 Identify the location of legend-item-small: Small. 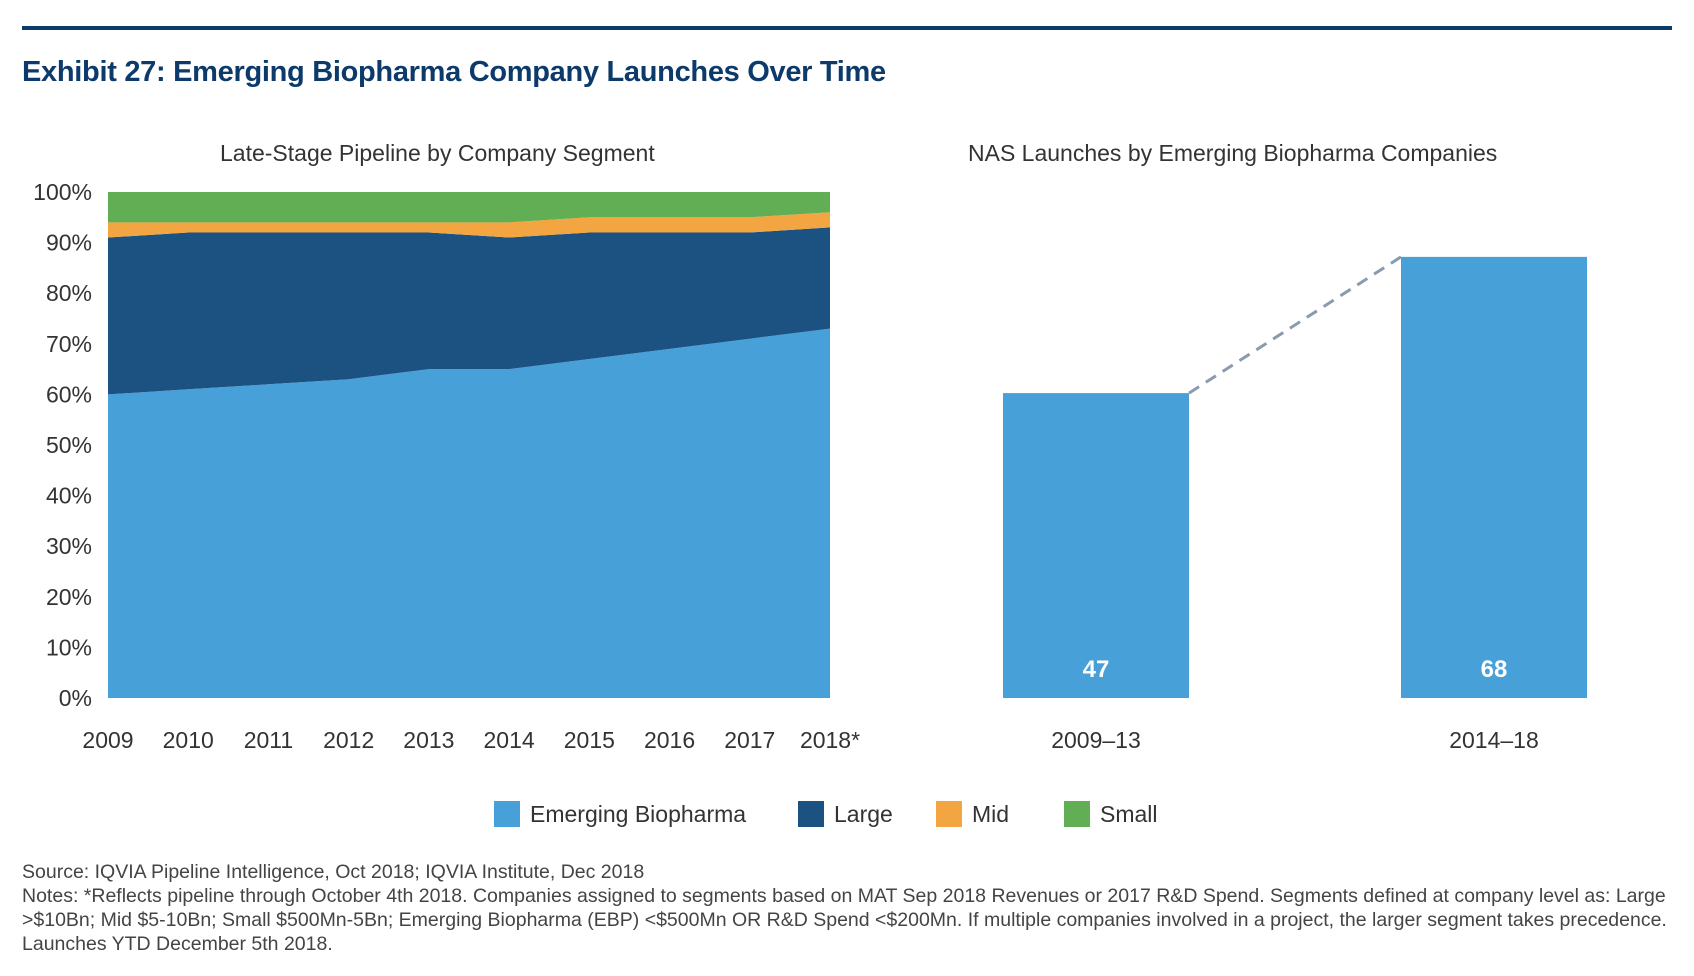
(1111, 814).